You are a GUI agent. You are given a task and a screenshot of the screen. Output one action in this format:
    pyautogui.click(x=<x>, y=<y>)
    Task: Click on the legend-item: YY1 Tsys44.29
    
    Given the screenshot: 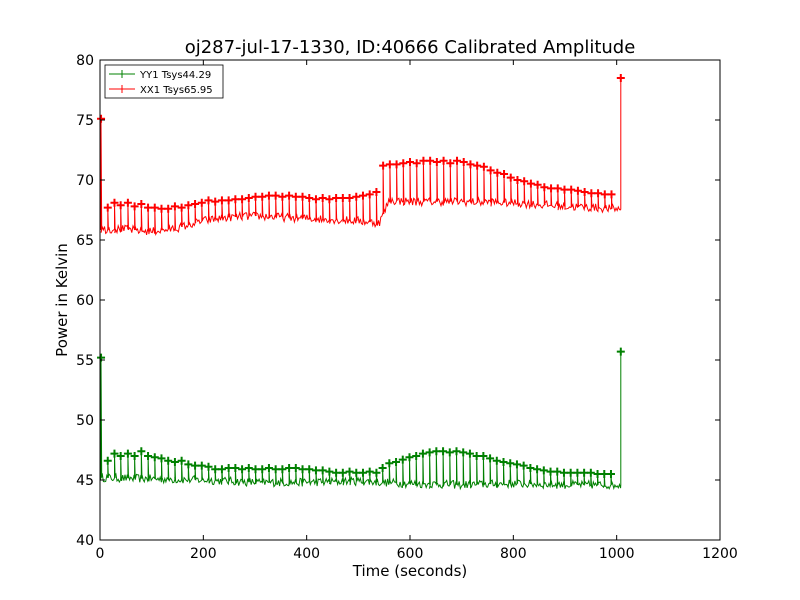 What is the action you would take?
    pyautogui.click(x=160, y=75)
    